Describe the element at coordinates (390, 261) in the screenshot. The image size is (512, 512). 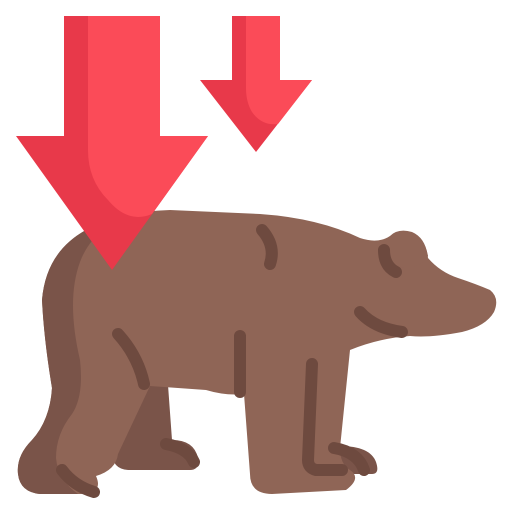
I see `bear-ear-line` at that location.